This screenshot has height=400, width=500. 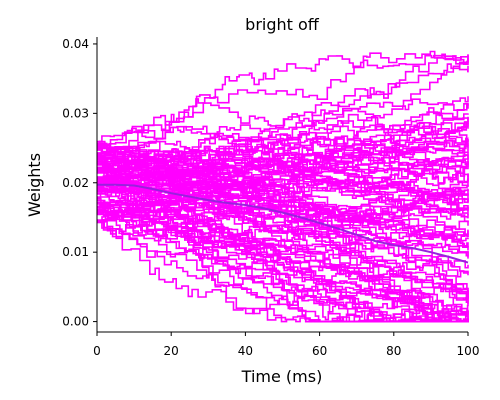 What do you see at coordinates (393, 351) in the screenshot?
I see `x-tick-label: 80` at bounding box center [393, 351].